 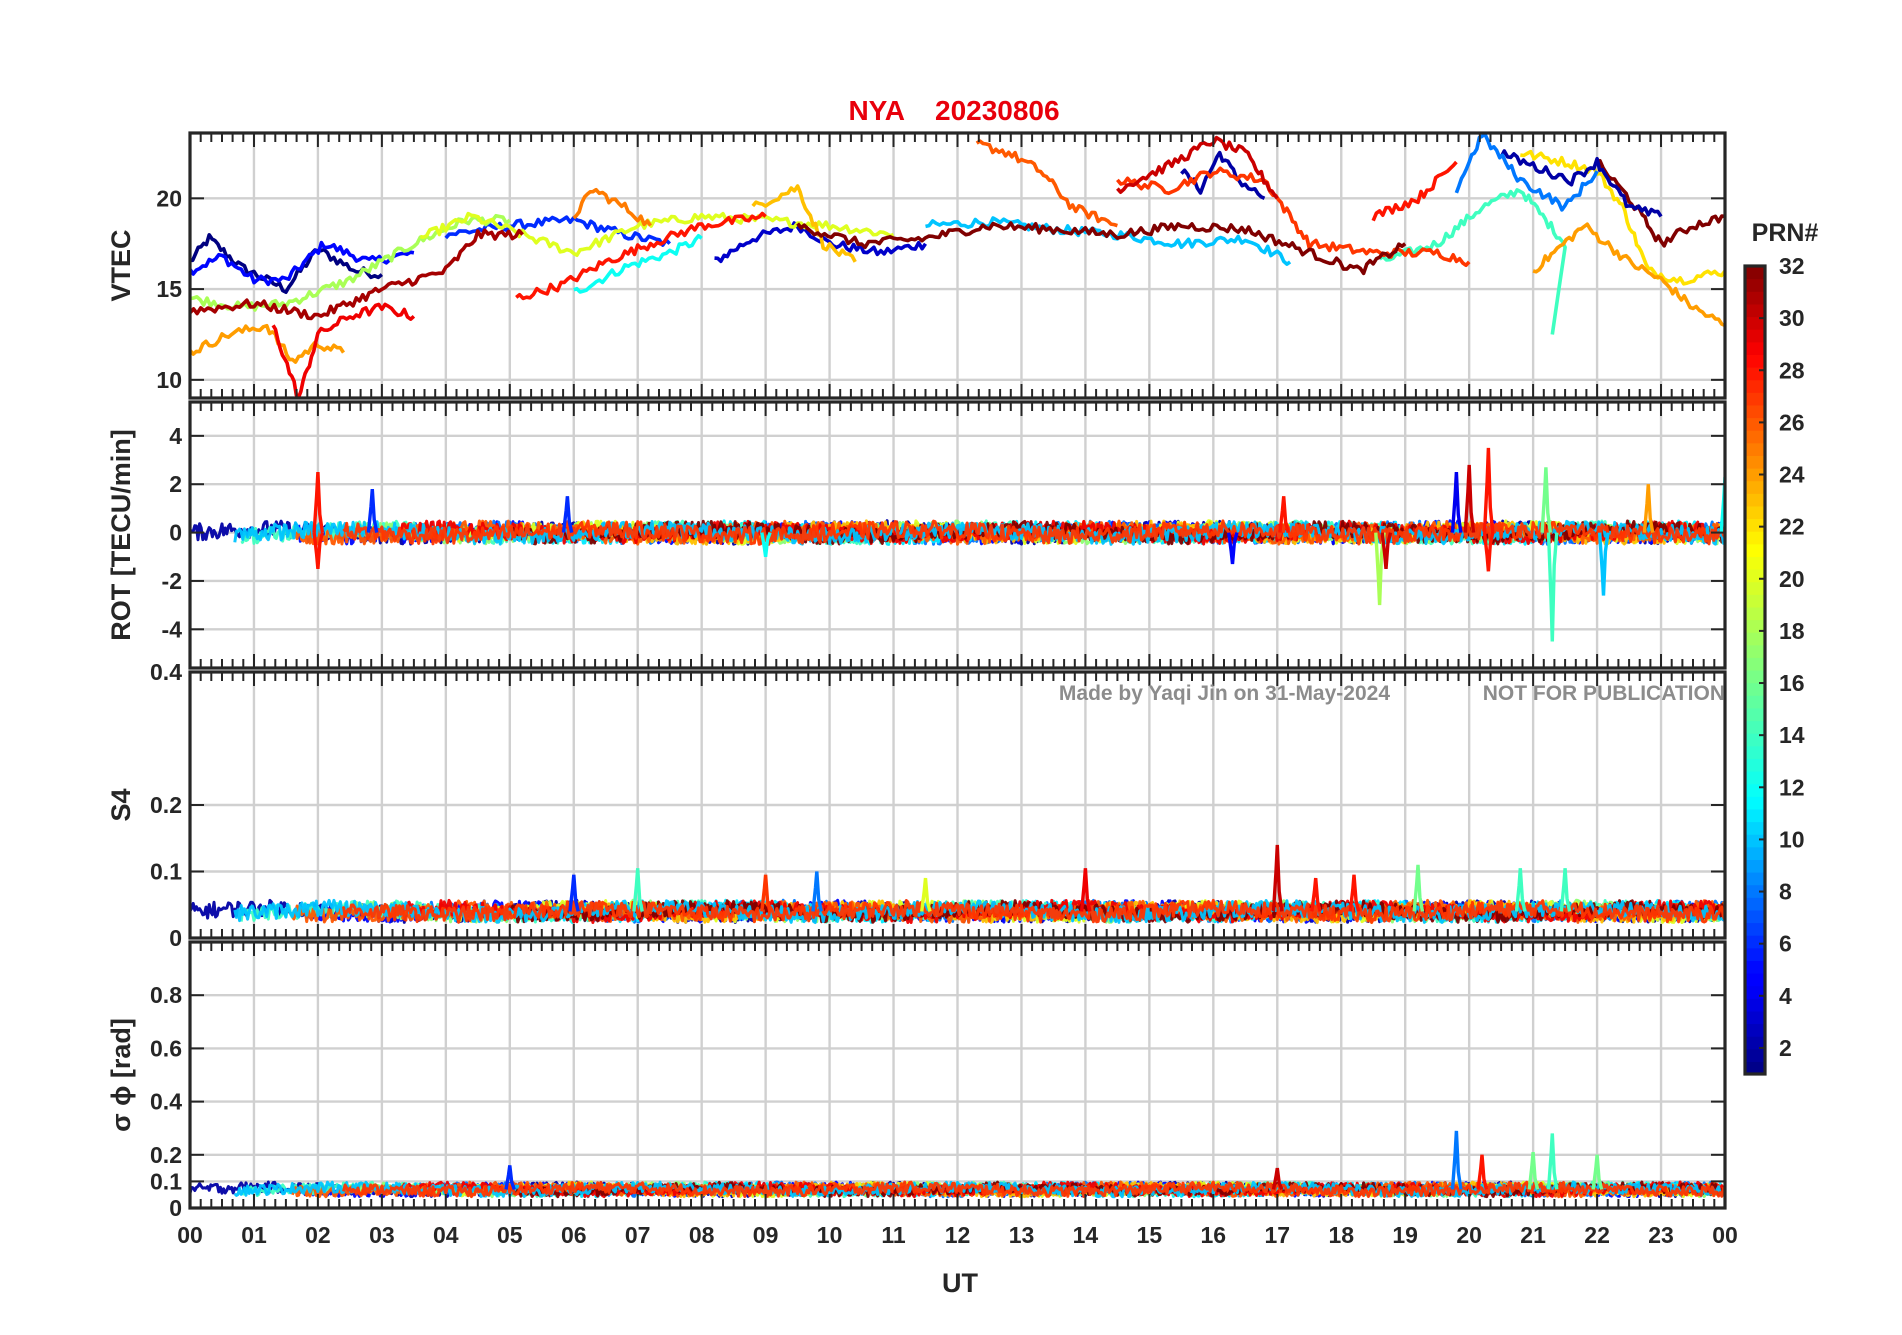 What do you see at coordinates (172, 629) in the screenshot?
I see `y-tick-label: -4` at bounding box center [172, 629].